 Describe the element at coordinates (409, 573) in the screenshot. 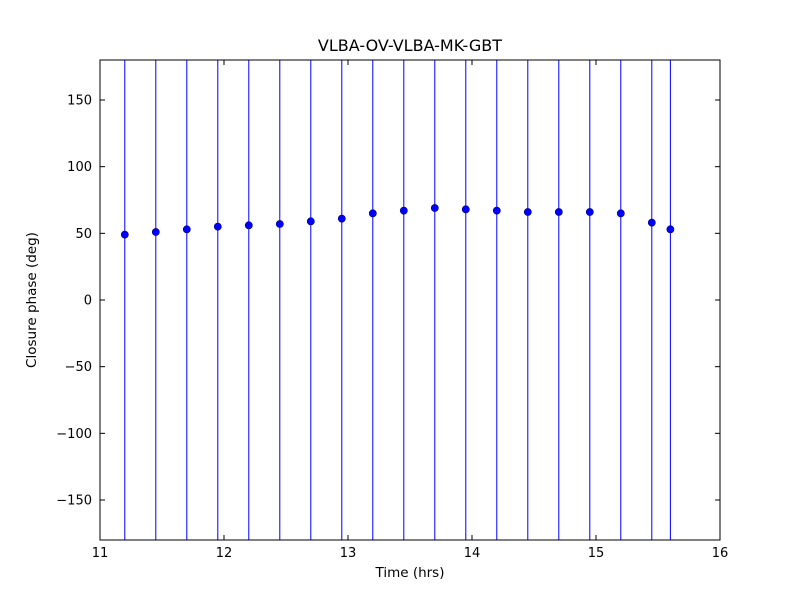

I see `x-axis-label: Time (hrs)` at that location.